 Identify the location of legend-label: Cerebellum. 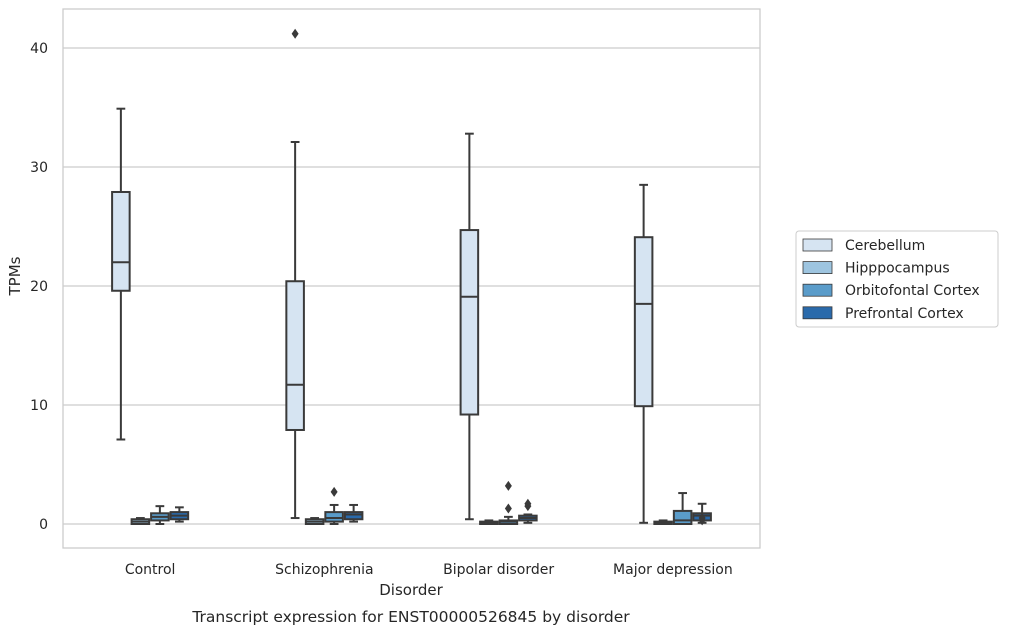
(885, 246).